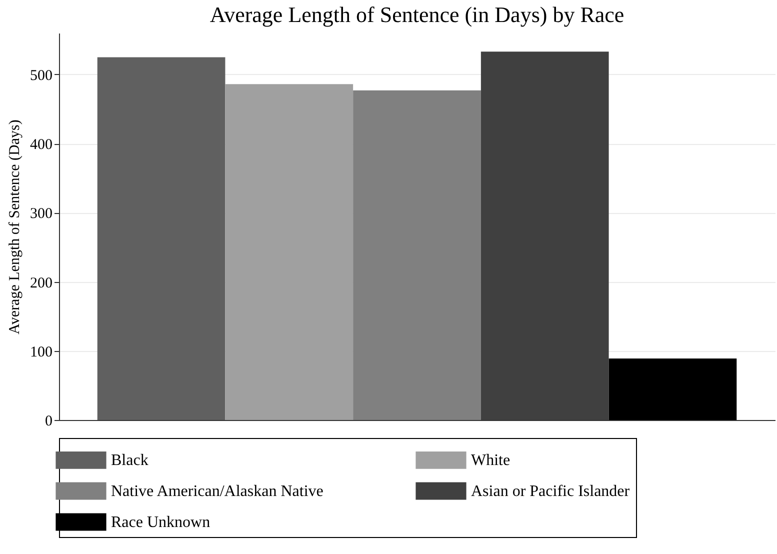 This screenshot has height=554, width=777. I want to click on y-axis-title: Average Length of Sentence (Days), so click(15, 227).